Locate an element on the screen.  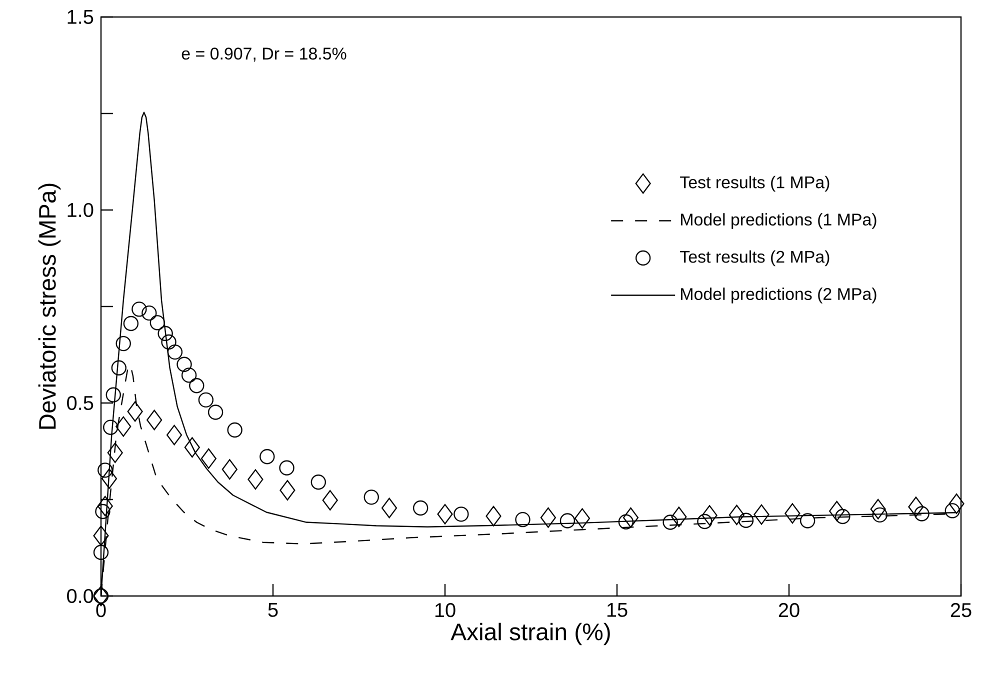
y-tick-label: 1.5 is located at coordinates (81, 17).